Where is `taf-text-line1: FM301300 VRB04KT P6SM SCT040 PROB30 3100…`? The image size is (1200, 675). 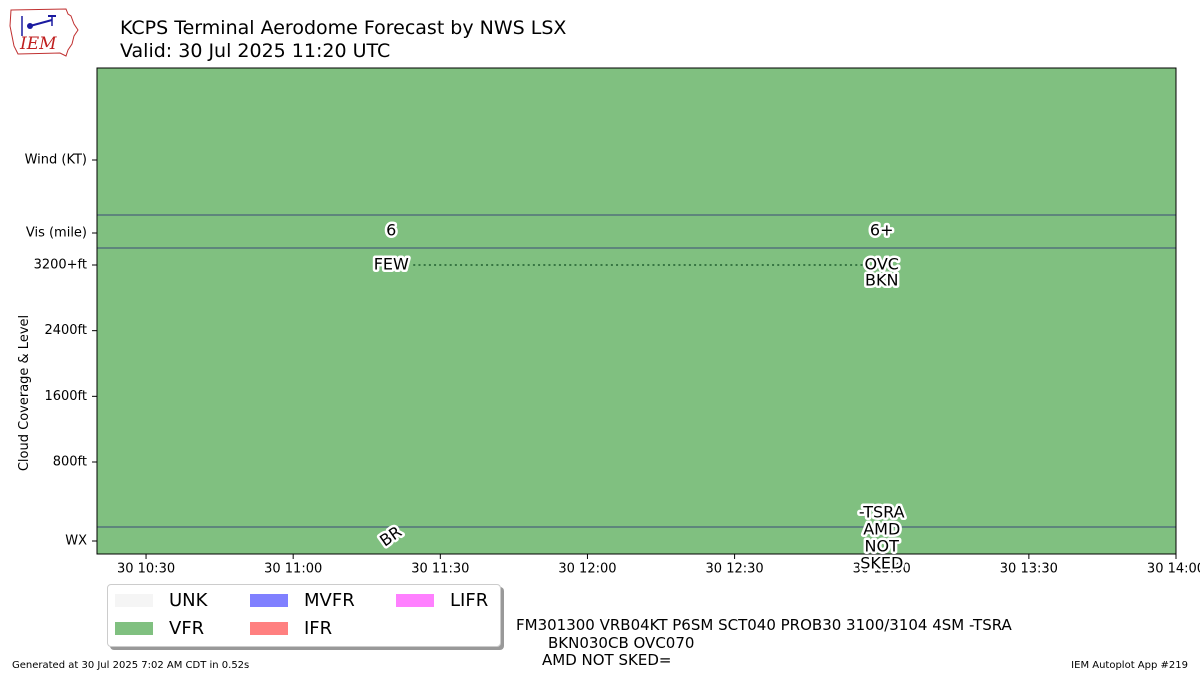
taf-text-line1: FM301300 VRB04KT P6SM SCT040 PROB30 3100… is located at coordinates (764, 625).